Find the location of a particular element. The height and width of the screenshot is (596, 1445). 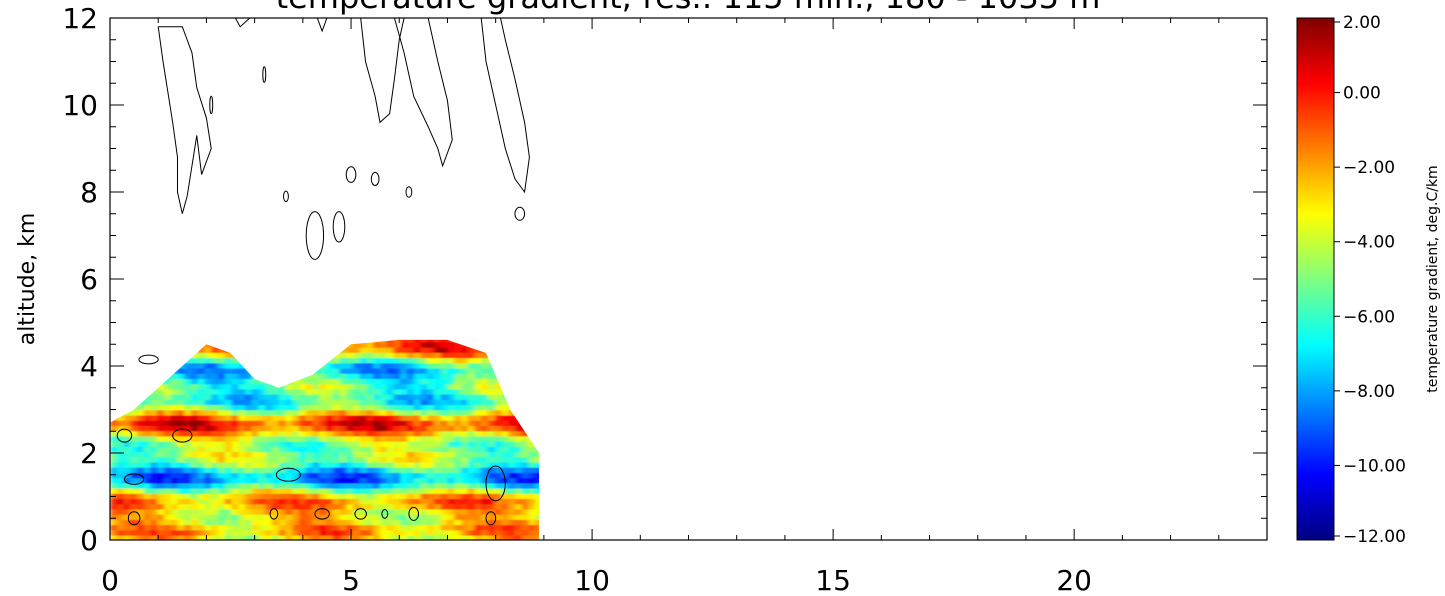

contour-blob is located at coordinates (286, 196).